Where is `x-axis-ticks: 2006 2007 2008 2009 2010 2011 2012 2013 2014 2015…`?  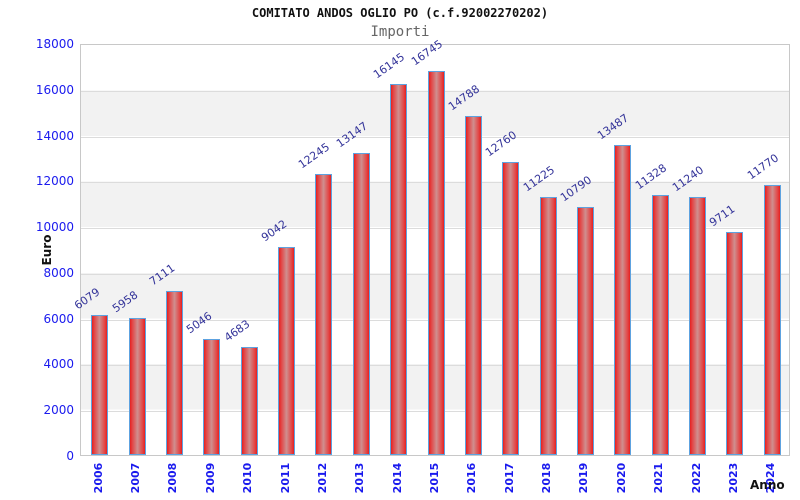
x-axis-ticks: 2006 2007 2008 2009 2010 2011 2012 2013 2014 2015… is located at coordinates (435, 479).